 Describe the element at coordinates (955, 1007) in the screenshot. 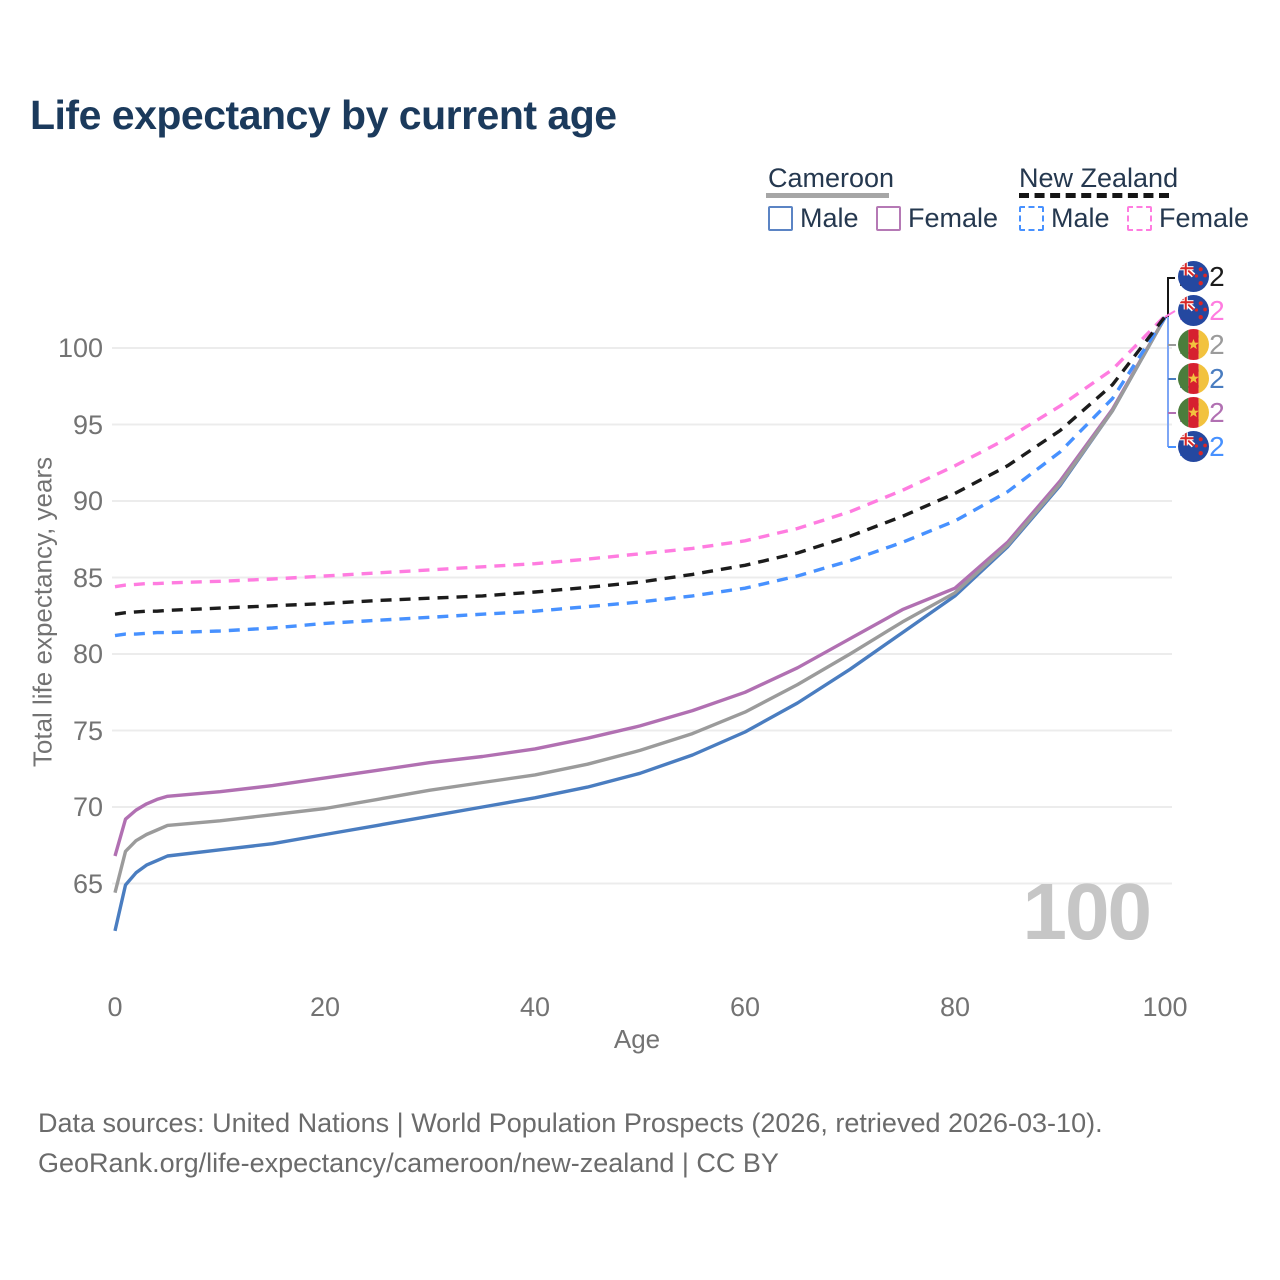

I see `x-tick-label: 80` at that location.